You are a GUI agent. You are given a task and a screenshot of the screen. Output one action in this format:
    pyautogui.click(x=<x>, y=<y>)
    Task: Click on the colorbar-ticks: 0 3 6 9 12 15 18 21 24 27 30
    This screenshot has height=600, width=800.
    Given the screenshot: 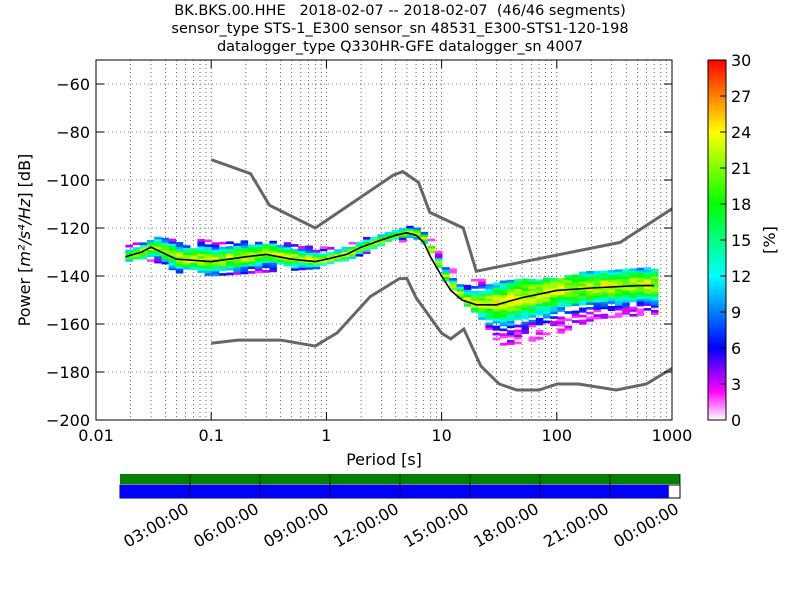 What is the action you would take?
    pyautogui.click(x=735, y=240)
    